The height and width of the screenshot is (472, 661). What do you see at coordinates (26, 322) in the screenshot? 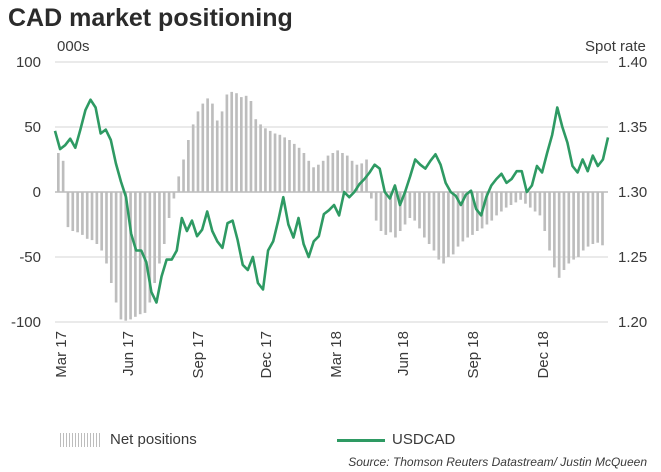
I see `left-tick-label: -100` at bounding box center [26, 322].